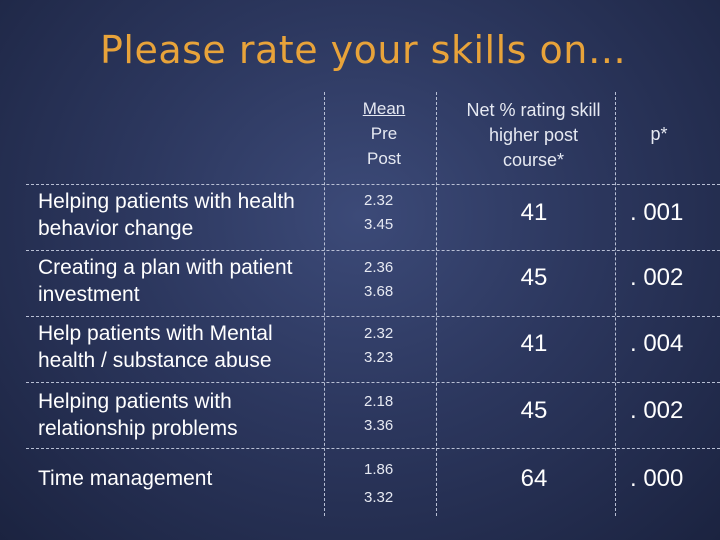 Image resolution: width=720 pixels, height=540 pixels. What do you see at coordinates (125, 478) in the screenshot?
I see `row-label: Time management` at bounding box center [125, 478].